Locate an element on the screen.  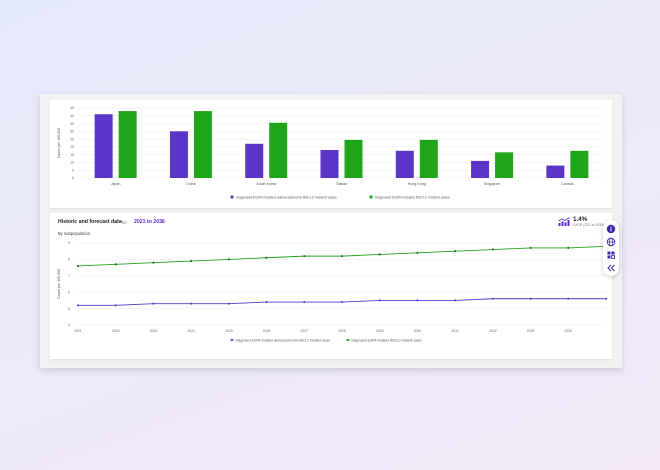
x-tick-label: 2033 is located at coordinates (531, 331).